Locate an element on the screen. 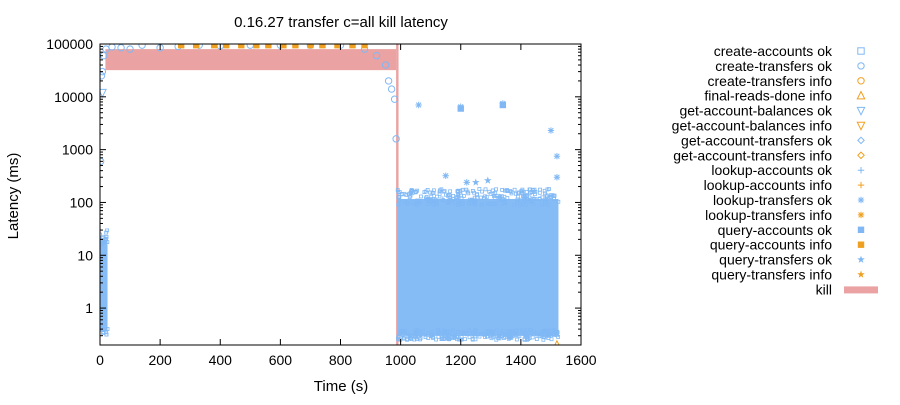  legend-label: lookup-transfers info is located at coordinates (768, 215).